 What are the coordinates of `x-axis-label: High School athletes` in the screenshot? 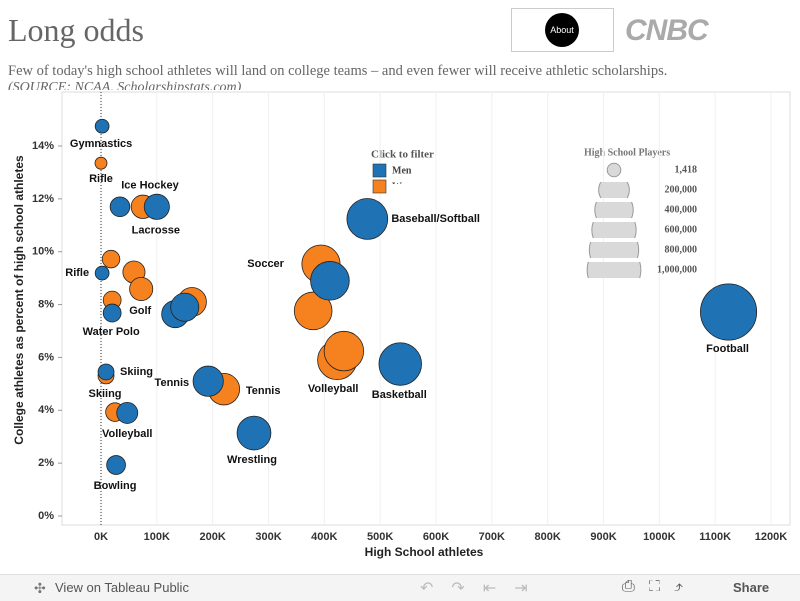 It's located at (424, 552).